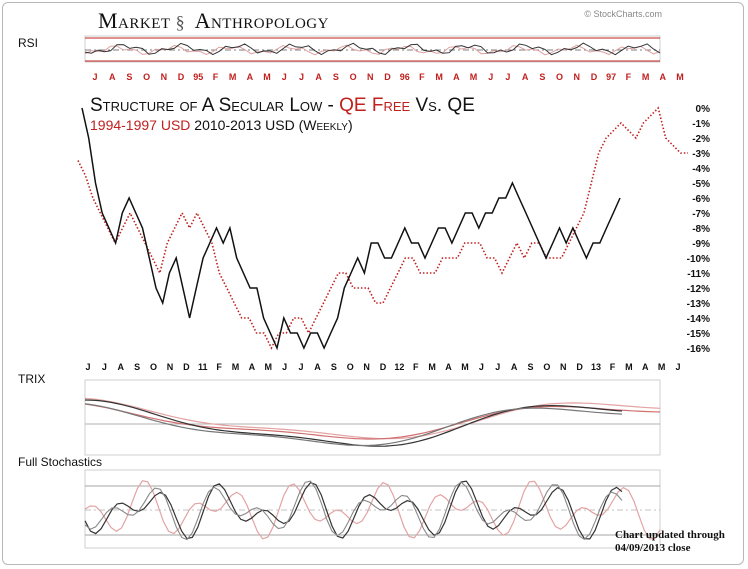 The height and width of the screenshot is (569, 748). Describe the element at coordinates (203, 367) in the screenshot. I see `bottom-month-label: 11` at that location.